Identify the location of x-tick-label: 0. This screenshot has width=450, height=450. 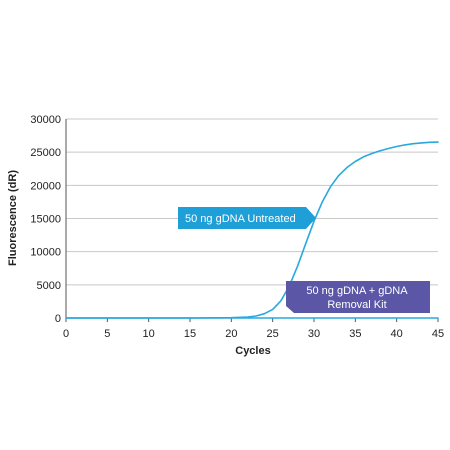
(66, 334).